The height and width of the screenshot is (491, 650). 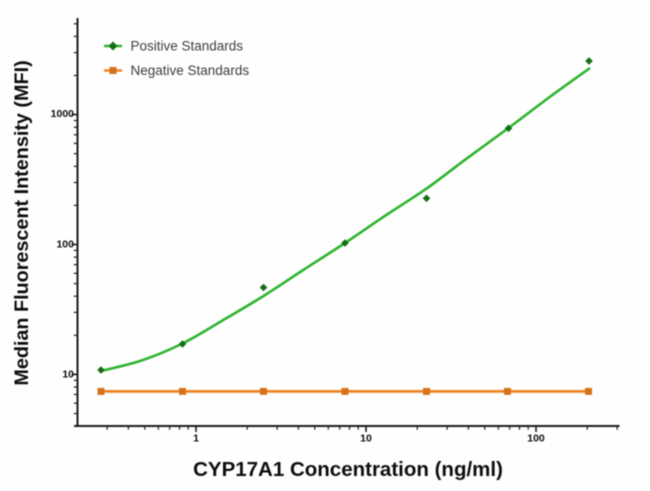 I want to click on svg-text: CYP17A1 Concentration (ng/ml), so click(x=348, y=469).